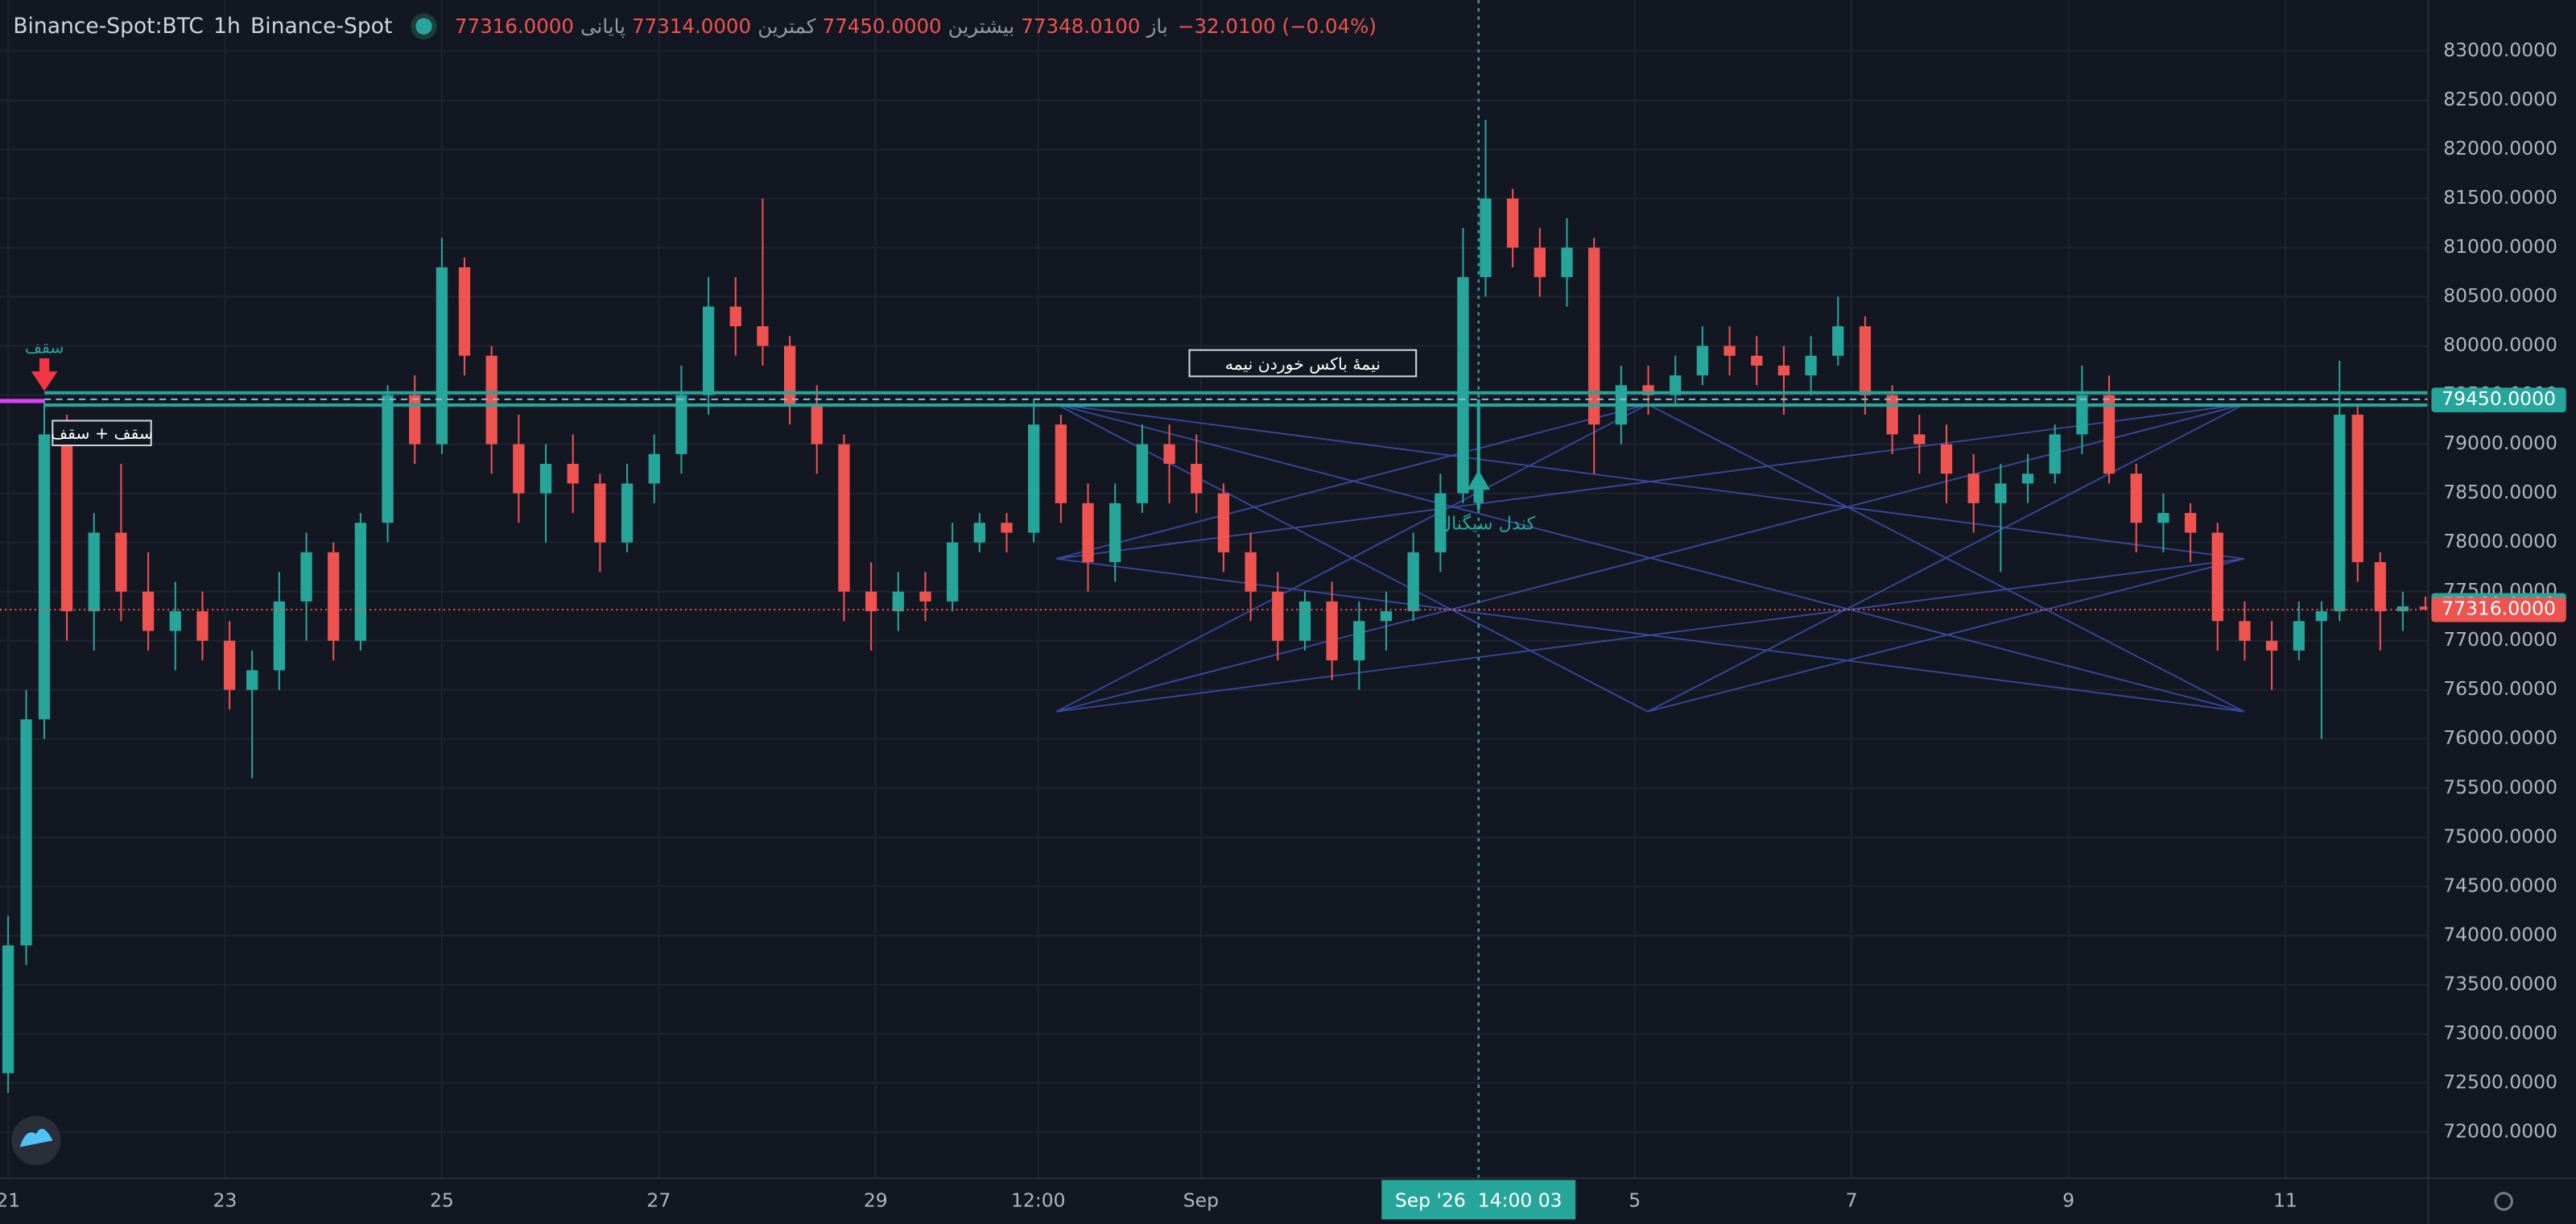 The image size is (2576, 1224). I want to click on y-tick-label: 73500.0000, so click(2500, 983).